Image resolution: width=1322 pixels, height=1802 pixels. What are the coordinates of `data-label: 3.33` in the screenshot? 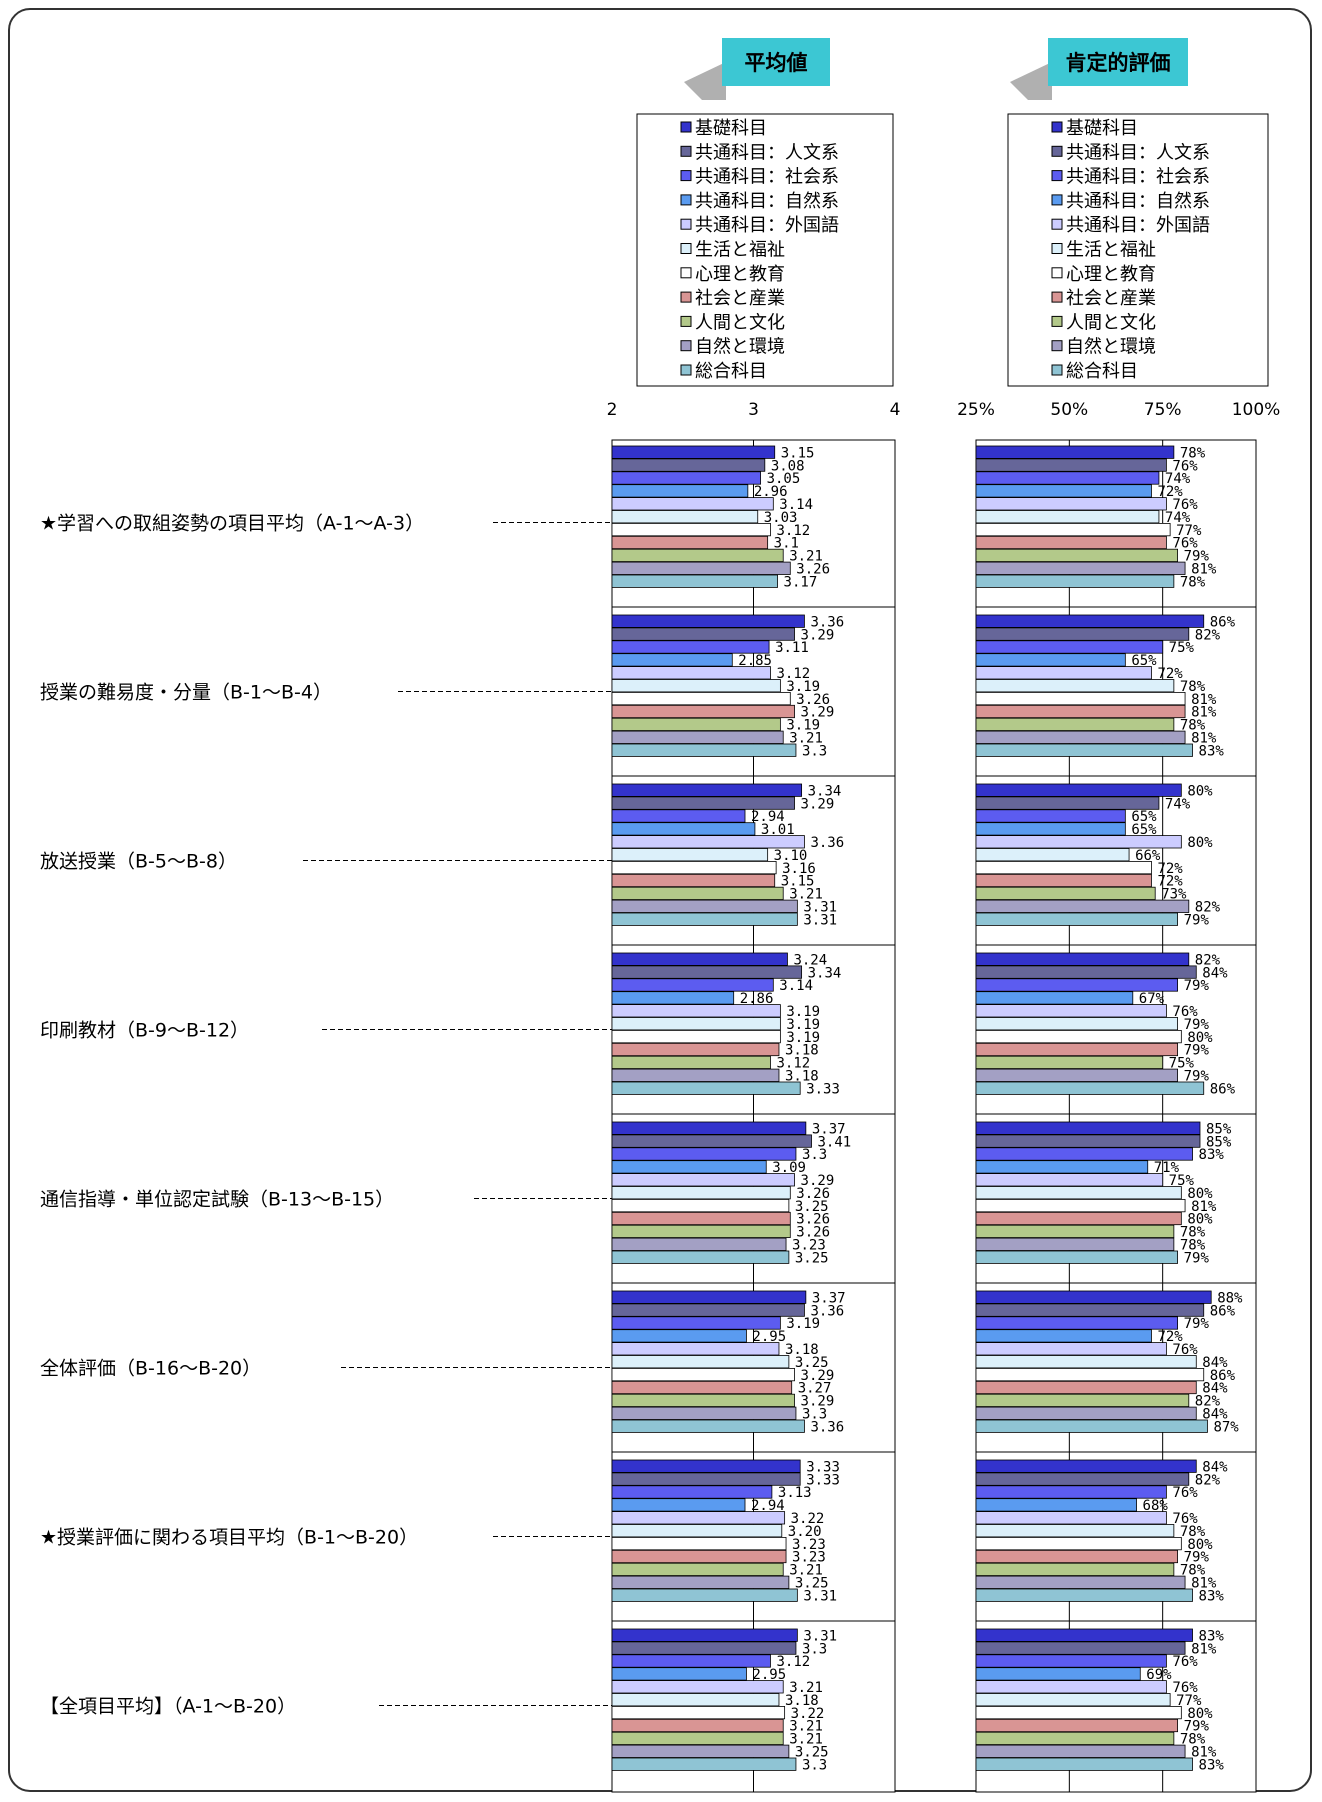 It's located at (823, 1480).